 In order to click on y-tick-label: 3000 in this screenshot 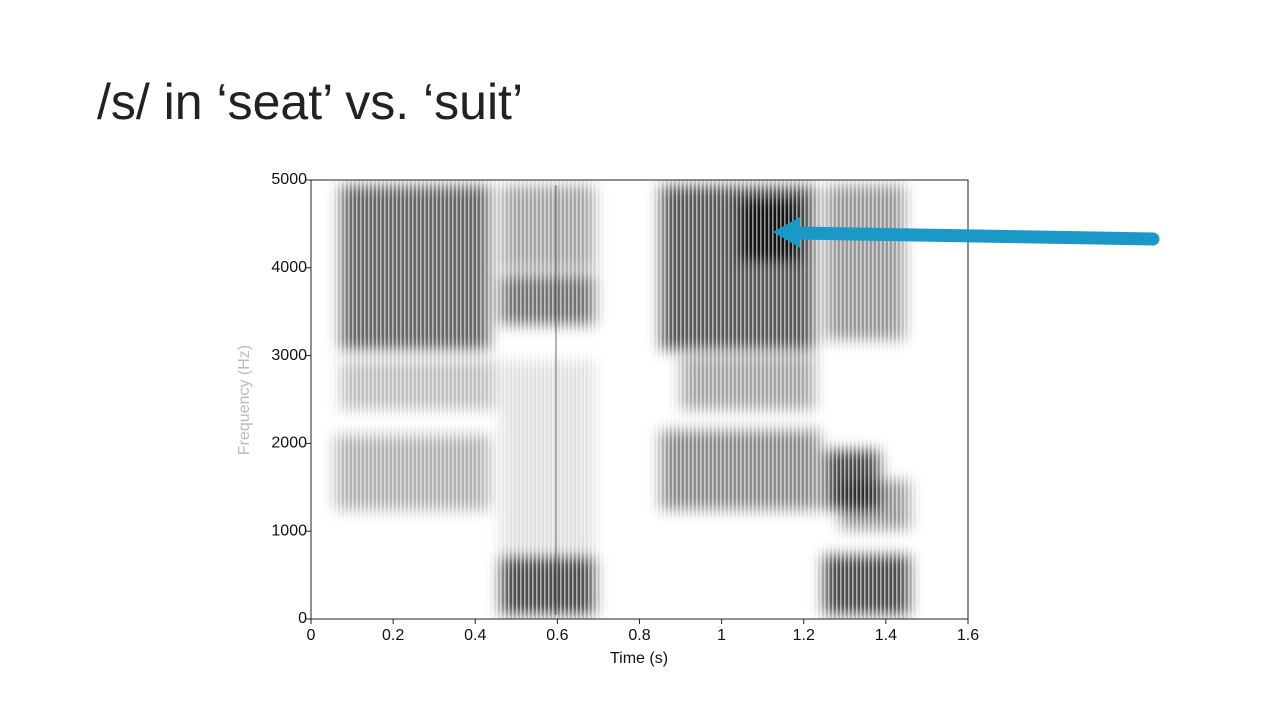, I will do `click(289, 355)`.